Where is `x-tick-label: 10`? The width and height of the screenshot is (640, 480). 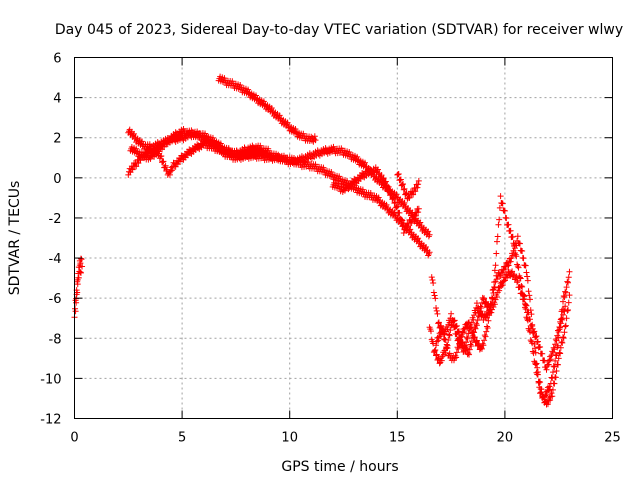
x-tick-label: 10 is located at coordinates (289, 438).